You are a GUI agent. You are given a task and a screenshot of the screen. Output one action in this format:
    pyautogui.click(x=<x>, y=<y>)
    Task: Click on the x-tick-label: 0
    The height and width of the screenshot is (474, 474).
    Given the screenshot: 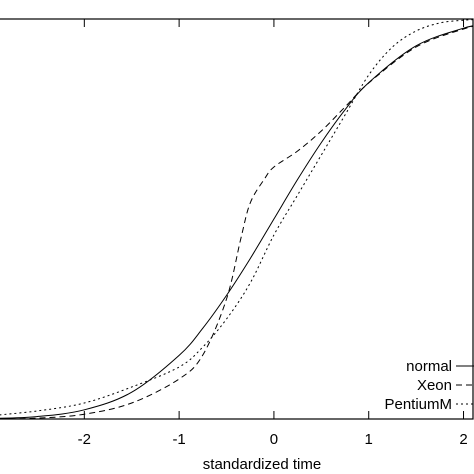 What is the action you would take?
    pyautogui.click(x=274, y=439)
    